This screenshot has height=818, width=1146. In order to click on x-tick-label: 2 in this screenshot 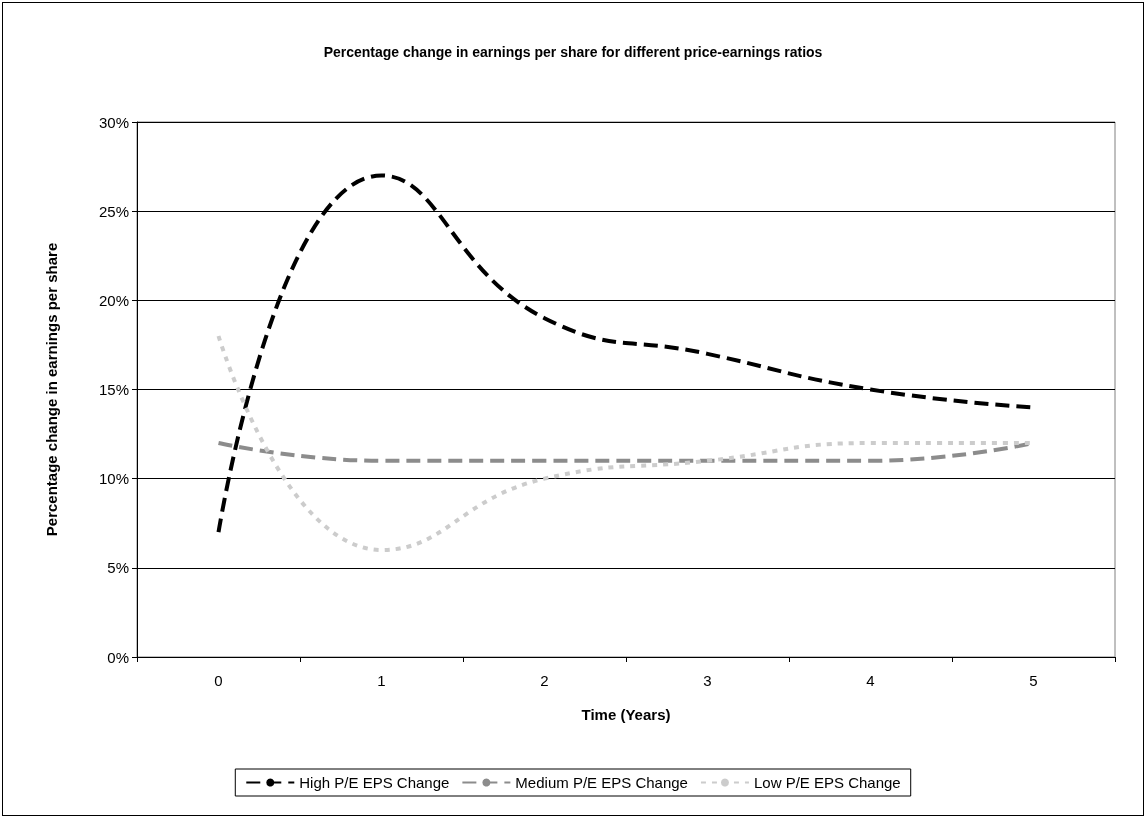, I will do `click(544, 680)`.